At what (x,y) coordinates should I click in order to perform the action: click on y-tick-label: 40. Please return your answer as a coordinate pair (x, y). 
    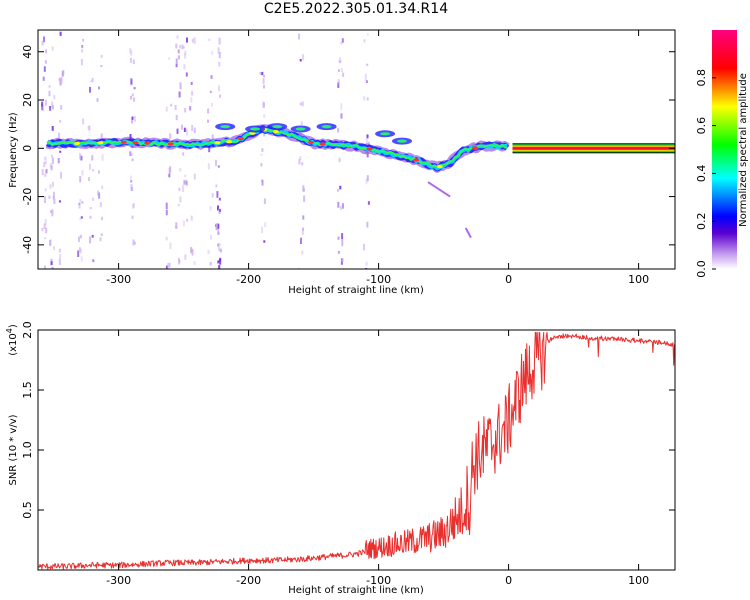
    Looking at the image, I should click on (27, 52).